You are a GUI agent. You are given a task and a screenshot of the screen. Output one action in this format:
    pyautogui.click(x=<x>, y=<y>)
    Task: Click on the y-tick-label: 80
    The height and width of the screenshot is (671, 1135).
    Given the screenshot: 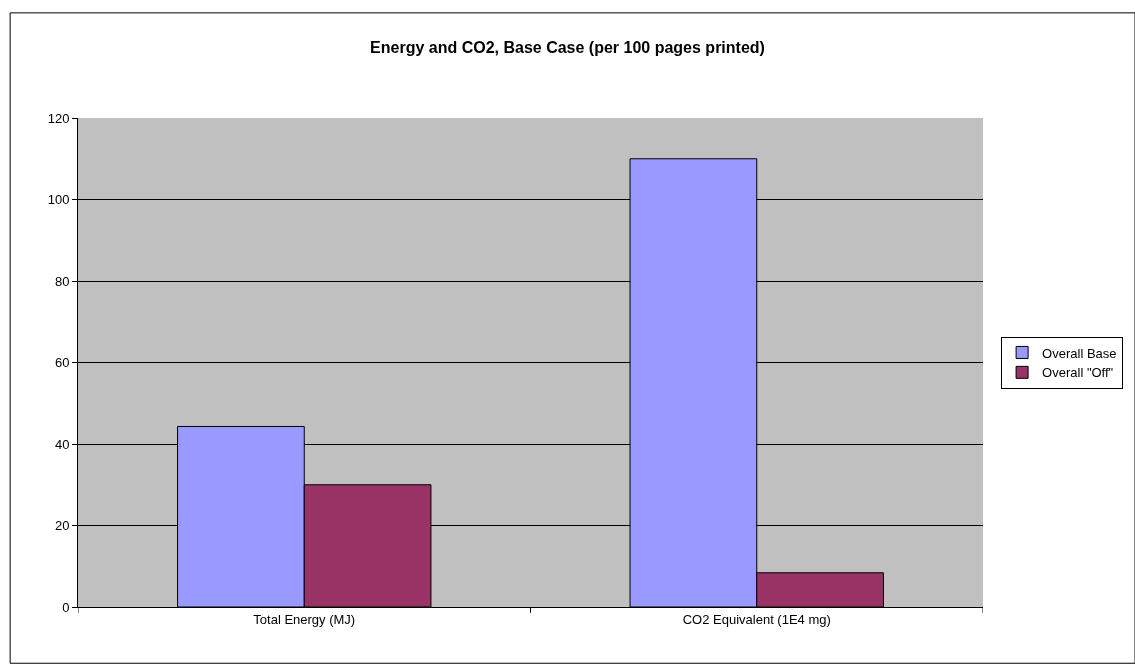 What is the action you would take?
    pyautogui.click(x=62, y=281)
    